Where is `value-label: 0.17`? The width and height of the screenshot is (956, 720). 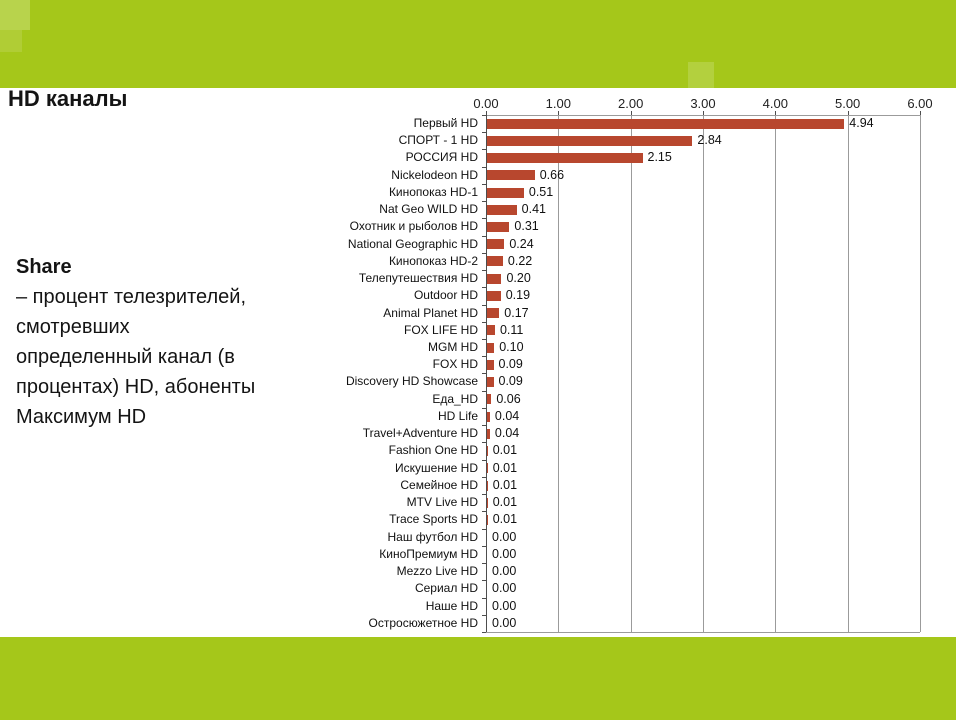
value-label: 0.17 is located at coordinates (516, 312).